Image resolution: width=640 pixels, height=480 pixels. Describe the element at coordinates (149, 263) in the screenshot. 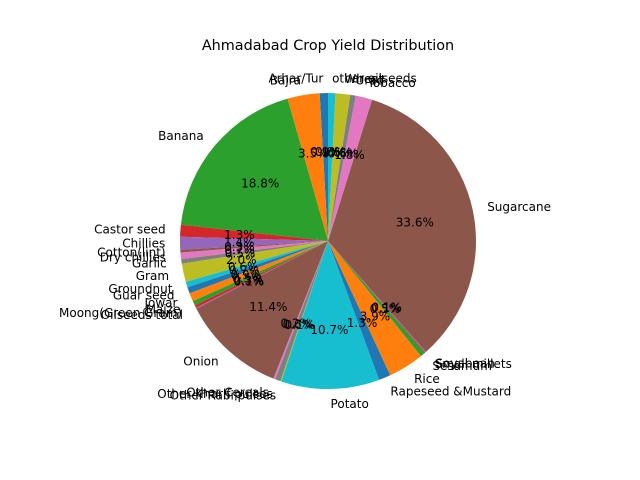

I see `slice-label: Garlic` at that location.